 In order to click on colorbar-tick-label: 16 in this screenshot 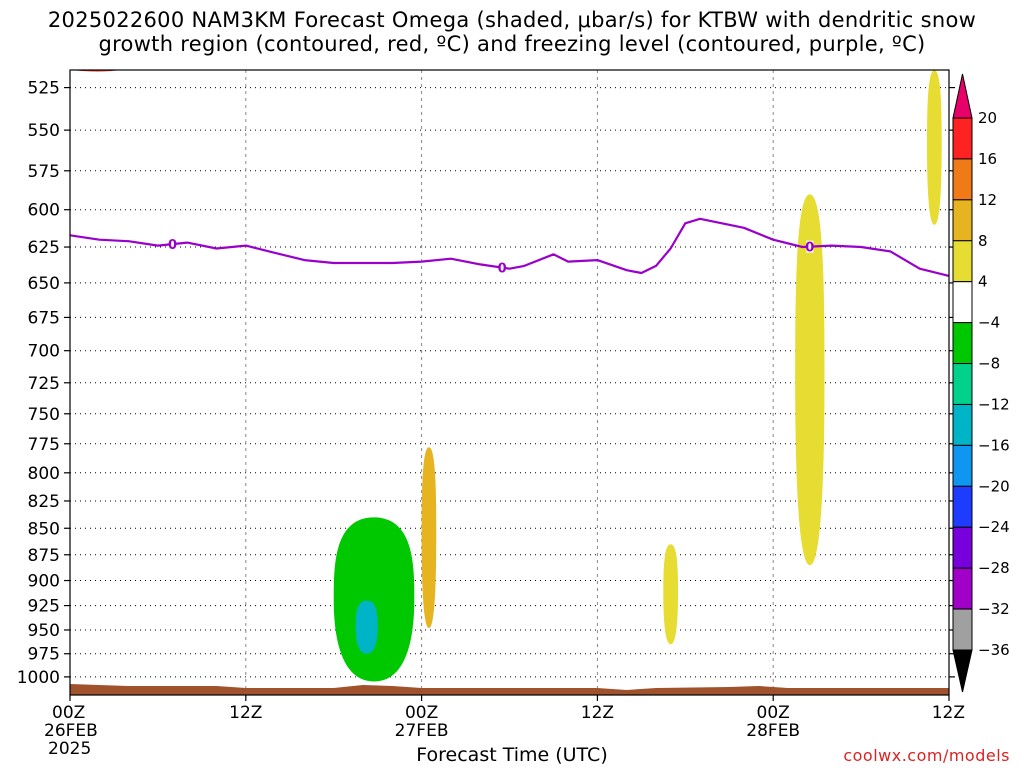, I will do `click(987, 159)`.